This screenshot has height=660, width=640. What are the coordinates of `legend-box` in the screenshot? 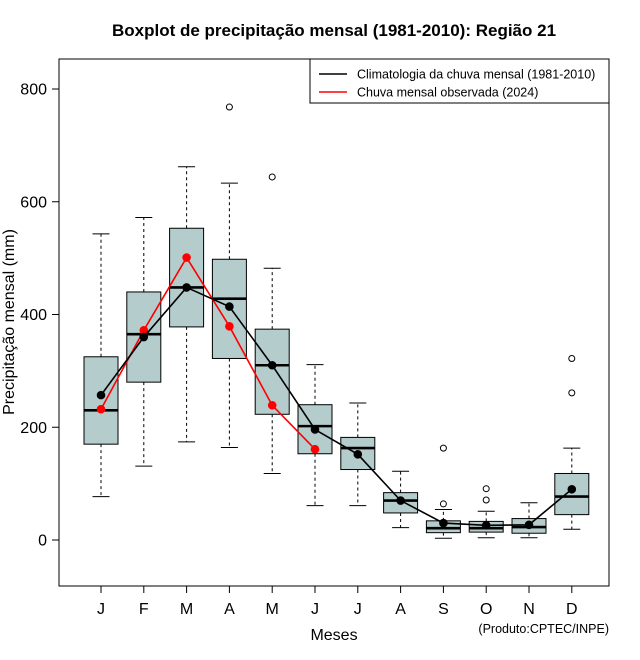 It's located at (459, 81).